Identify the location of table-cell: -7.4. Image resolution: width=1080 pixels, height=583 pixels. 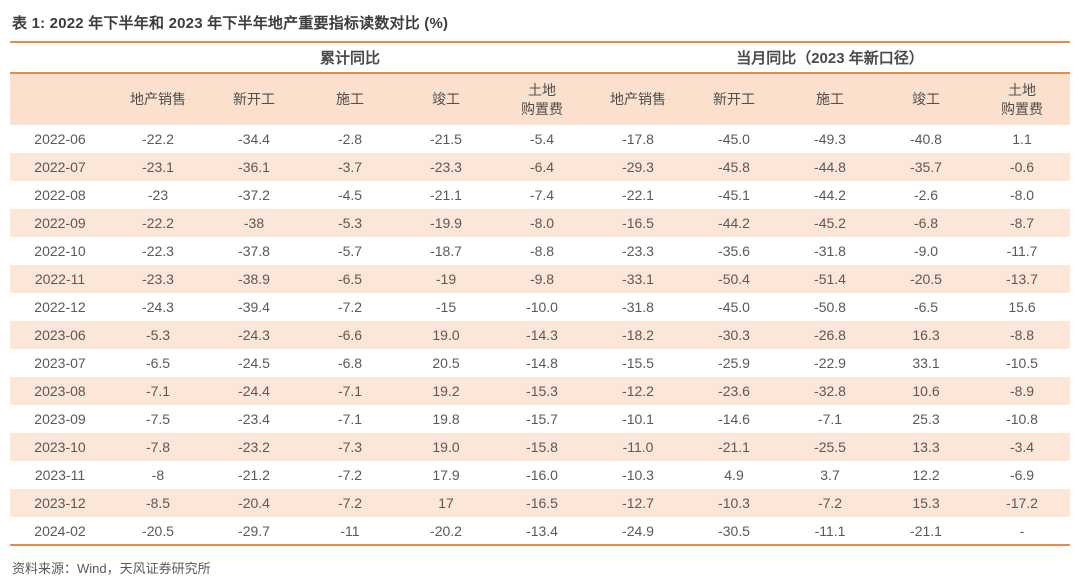
(542, 195).